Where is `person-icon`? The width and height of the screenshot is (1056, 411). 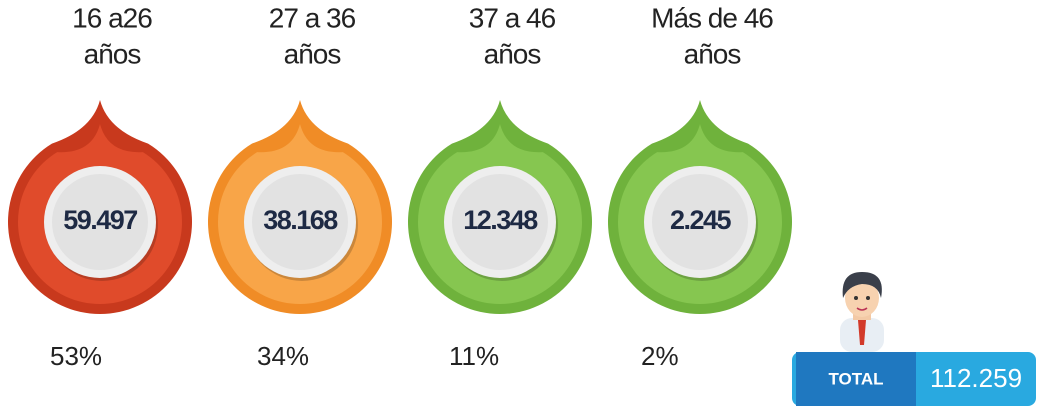
person-icon is located at coordinates (862, 312).